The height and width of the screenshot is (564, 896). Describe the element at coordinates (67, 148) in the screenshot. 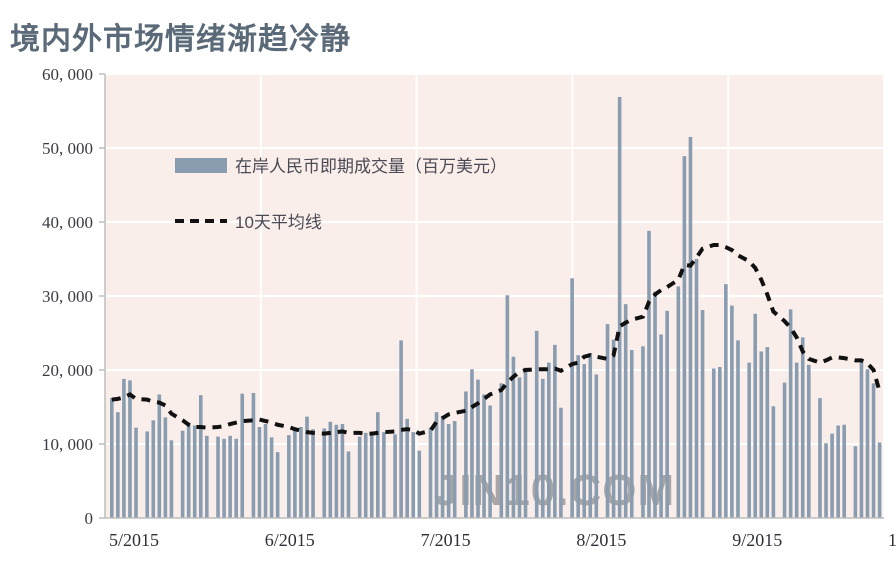

I see `y-axis-tick-label: 50, 000` at that location.